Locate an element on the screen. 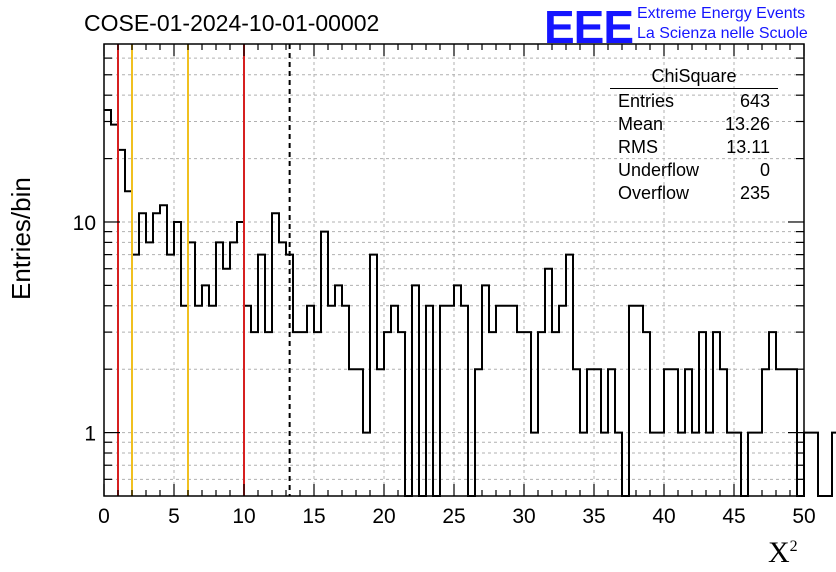  stats-label: RMS is located at coordinates (638, 147).